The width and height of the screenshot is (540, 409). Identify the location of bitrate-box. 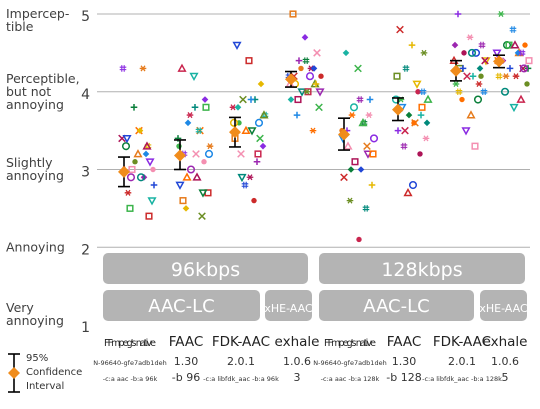
(205, 268).